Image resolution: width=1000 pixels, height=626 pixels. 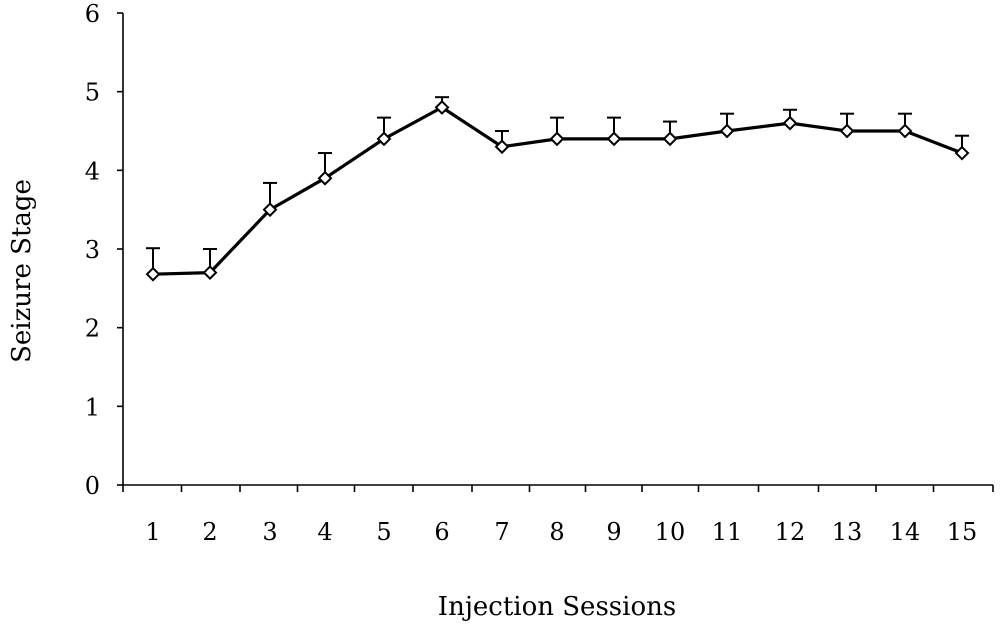 What do you see at coordinates (22, 271) in the screenshot?
I see `y-axis-title: Seizure Stage` at bounding box center [22, 271].